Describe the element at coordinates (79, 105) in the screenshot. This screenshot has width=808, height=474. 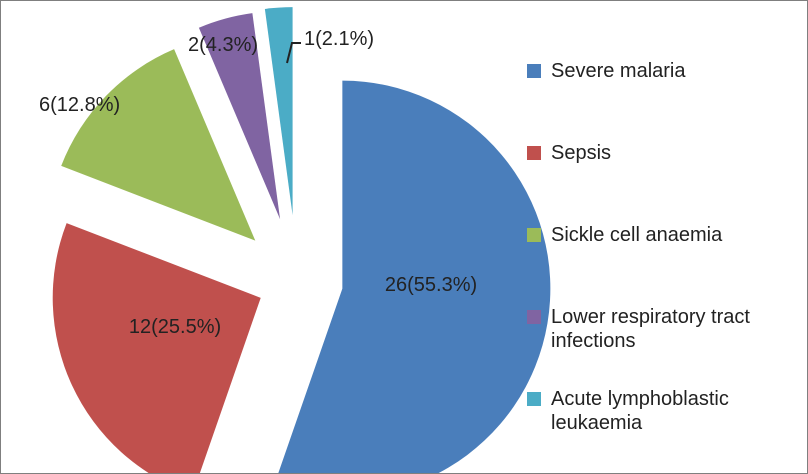
I see `data-label-sickle-cell-anaemia: 6(12.8%)` at that location.